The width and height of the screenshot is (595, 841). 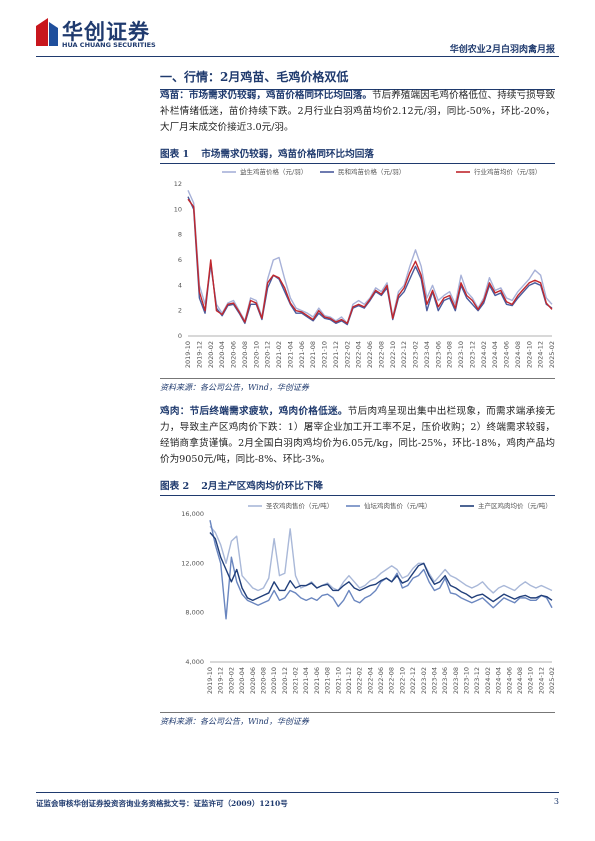 I want to click on y-tick-label: 4, so click(x=180, y=285).